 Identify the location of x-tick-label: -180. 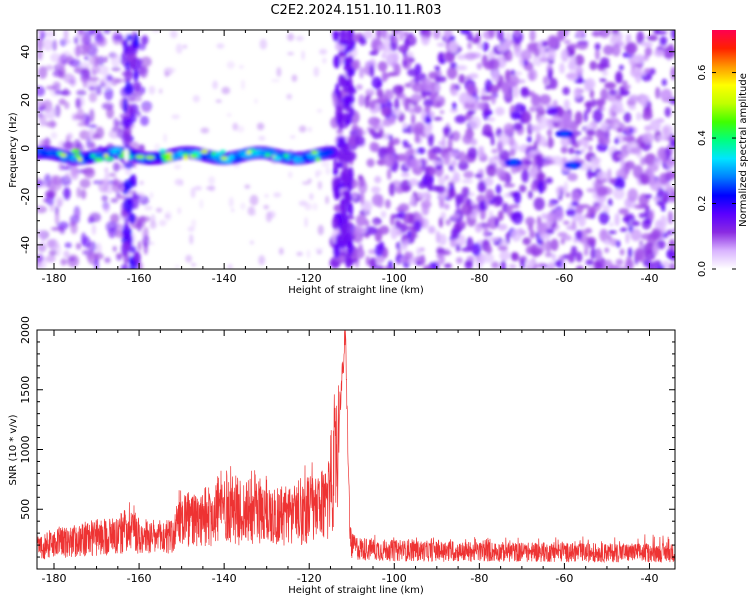
(54, 578).